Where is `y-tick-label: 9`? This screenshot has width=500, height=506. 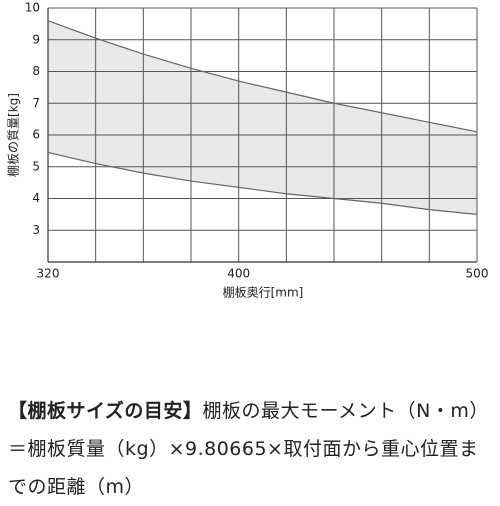
y-tick-label: 9 is located at coordinates (36, 39).